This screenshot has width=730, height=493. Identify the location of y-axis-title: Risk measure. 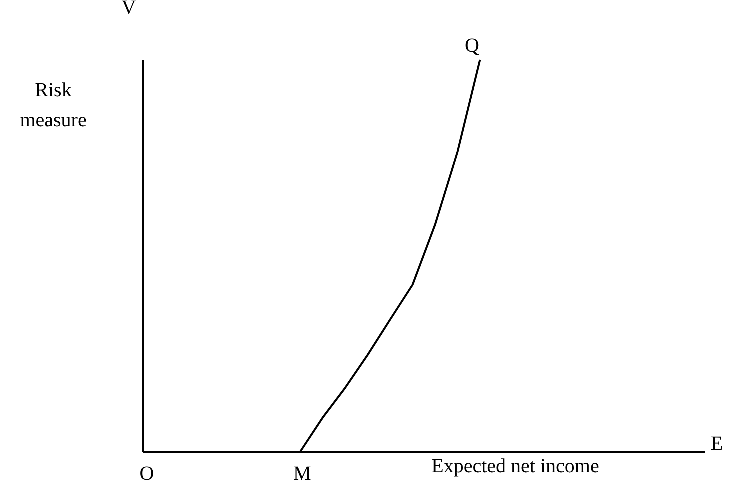
(53, 106).